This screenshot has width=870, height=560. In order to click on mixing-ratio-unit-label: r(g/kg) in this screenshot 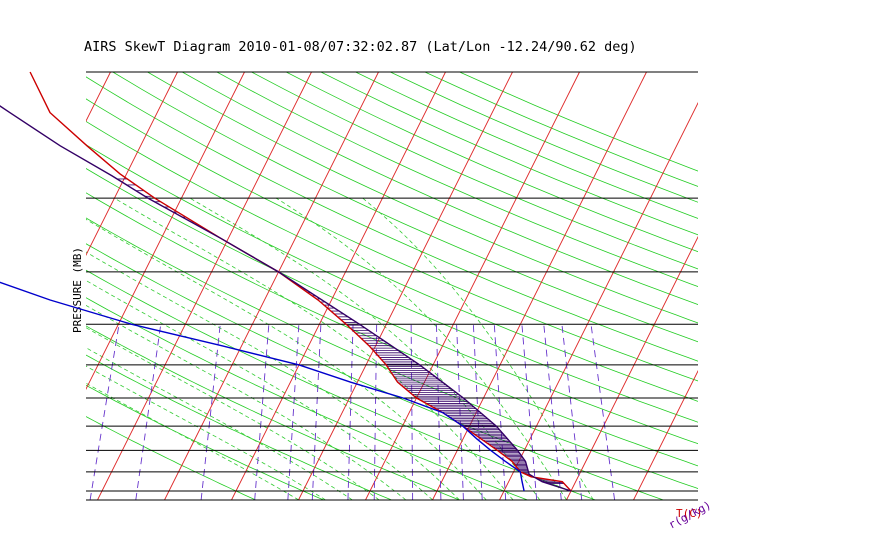, I will do `click(689, 514)`.